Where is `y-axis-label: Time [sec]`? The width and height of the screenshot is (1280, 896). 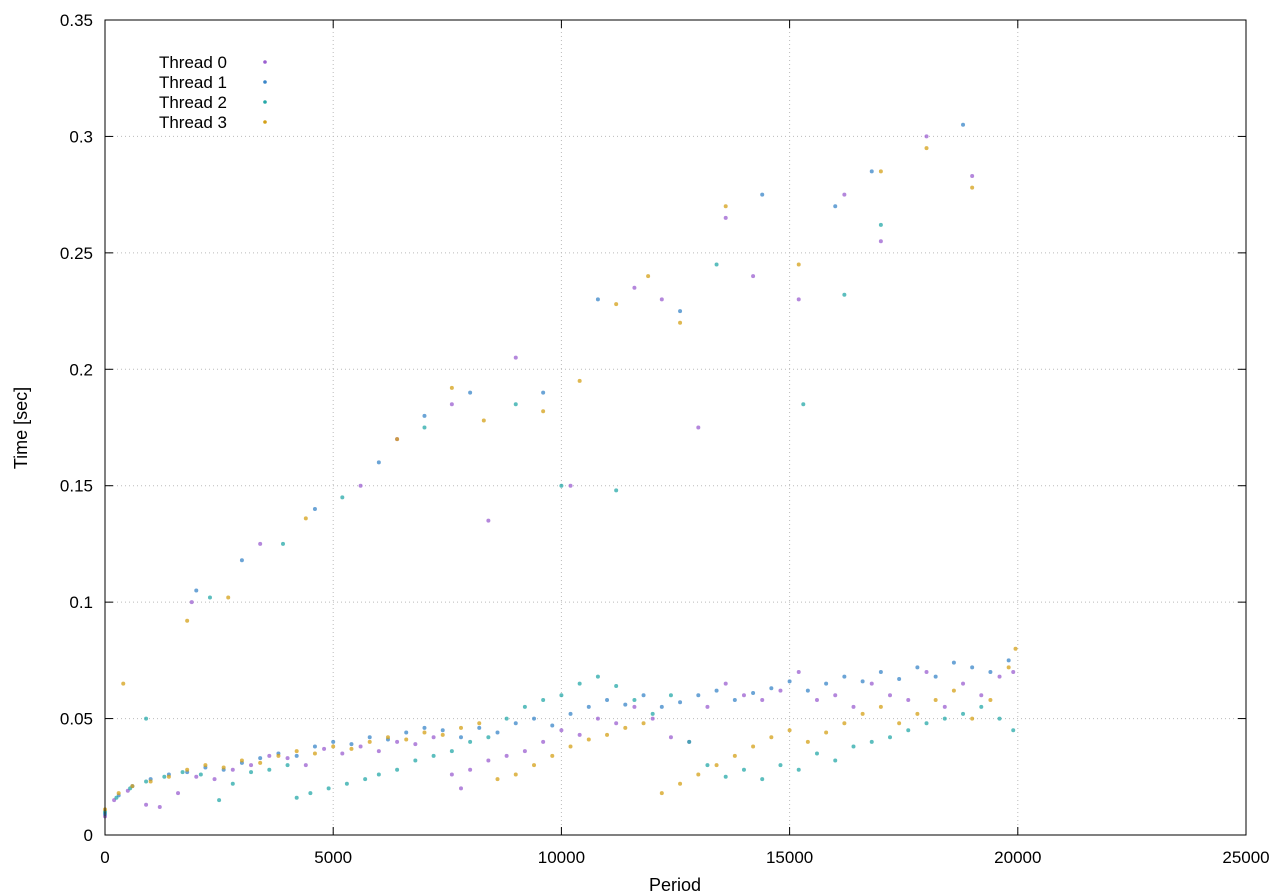 y-axis-label: Time [sec] is located at coordinates (21, 428).